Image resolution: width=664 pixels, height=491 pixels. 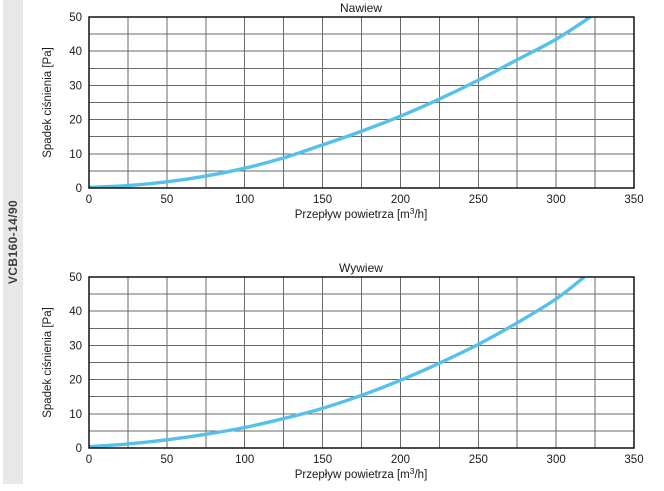 What do you see at coordinates (361, 268) in the screenshot?
I see `chart-title: Wywiew` at bounding box center [361, 268].